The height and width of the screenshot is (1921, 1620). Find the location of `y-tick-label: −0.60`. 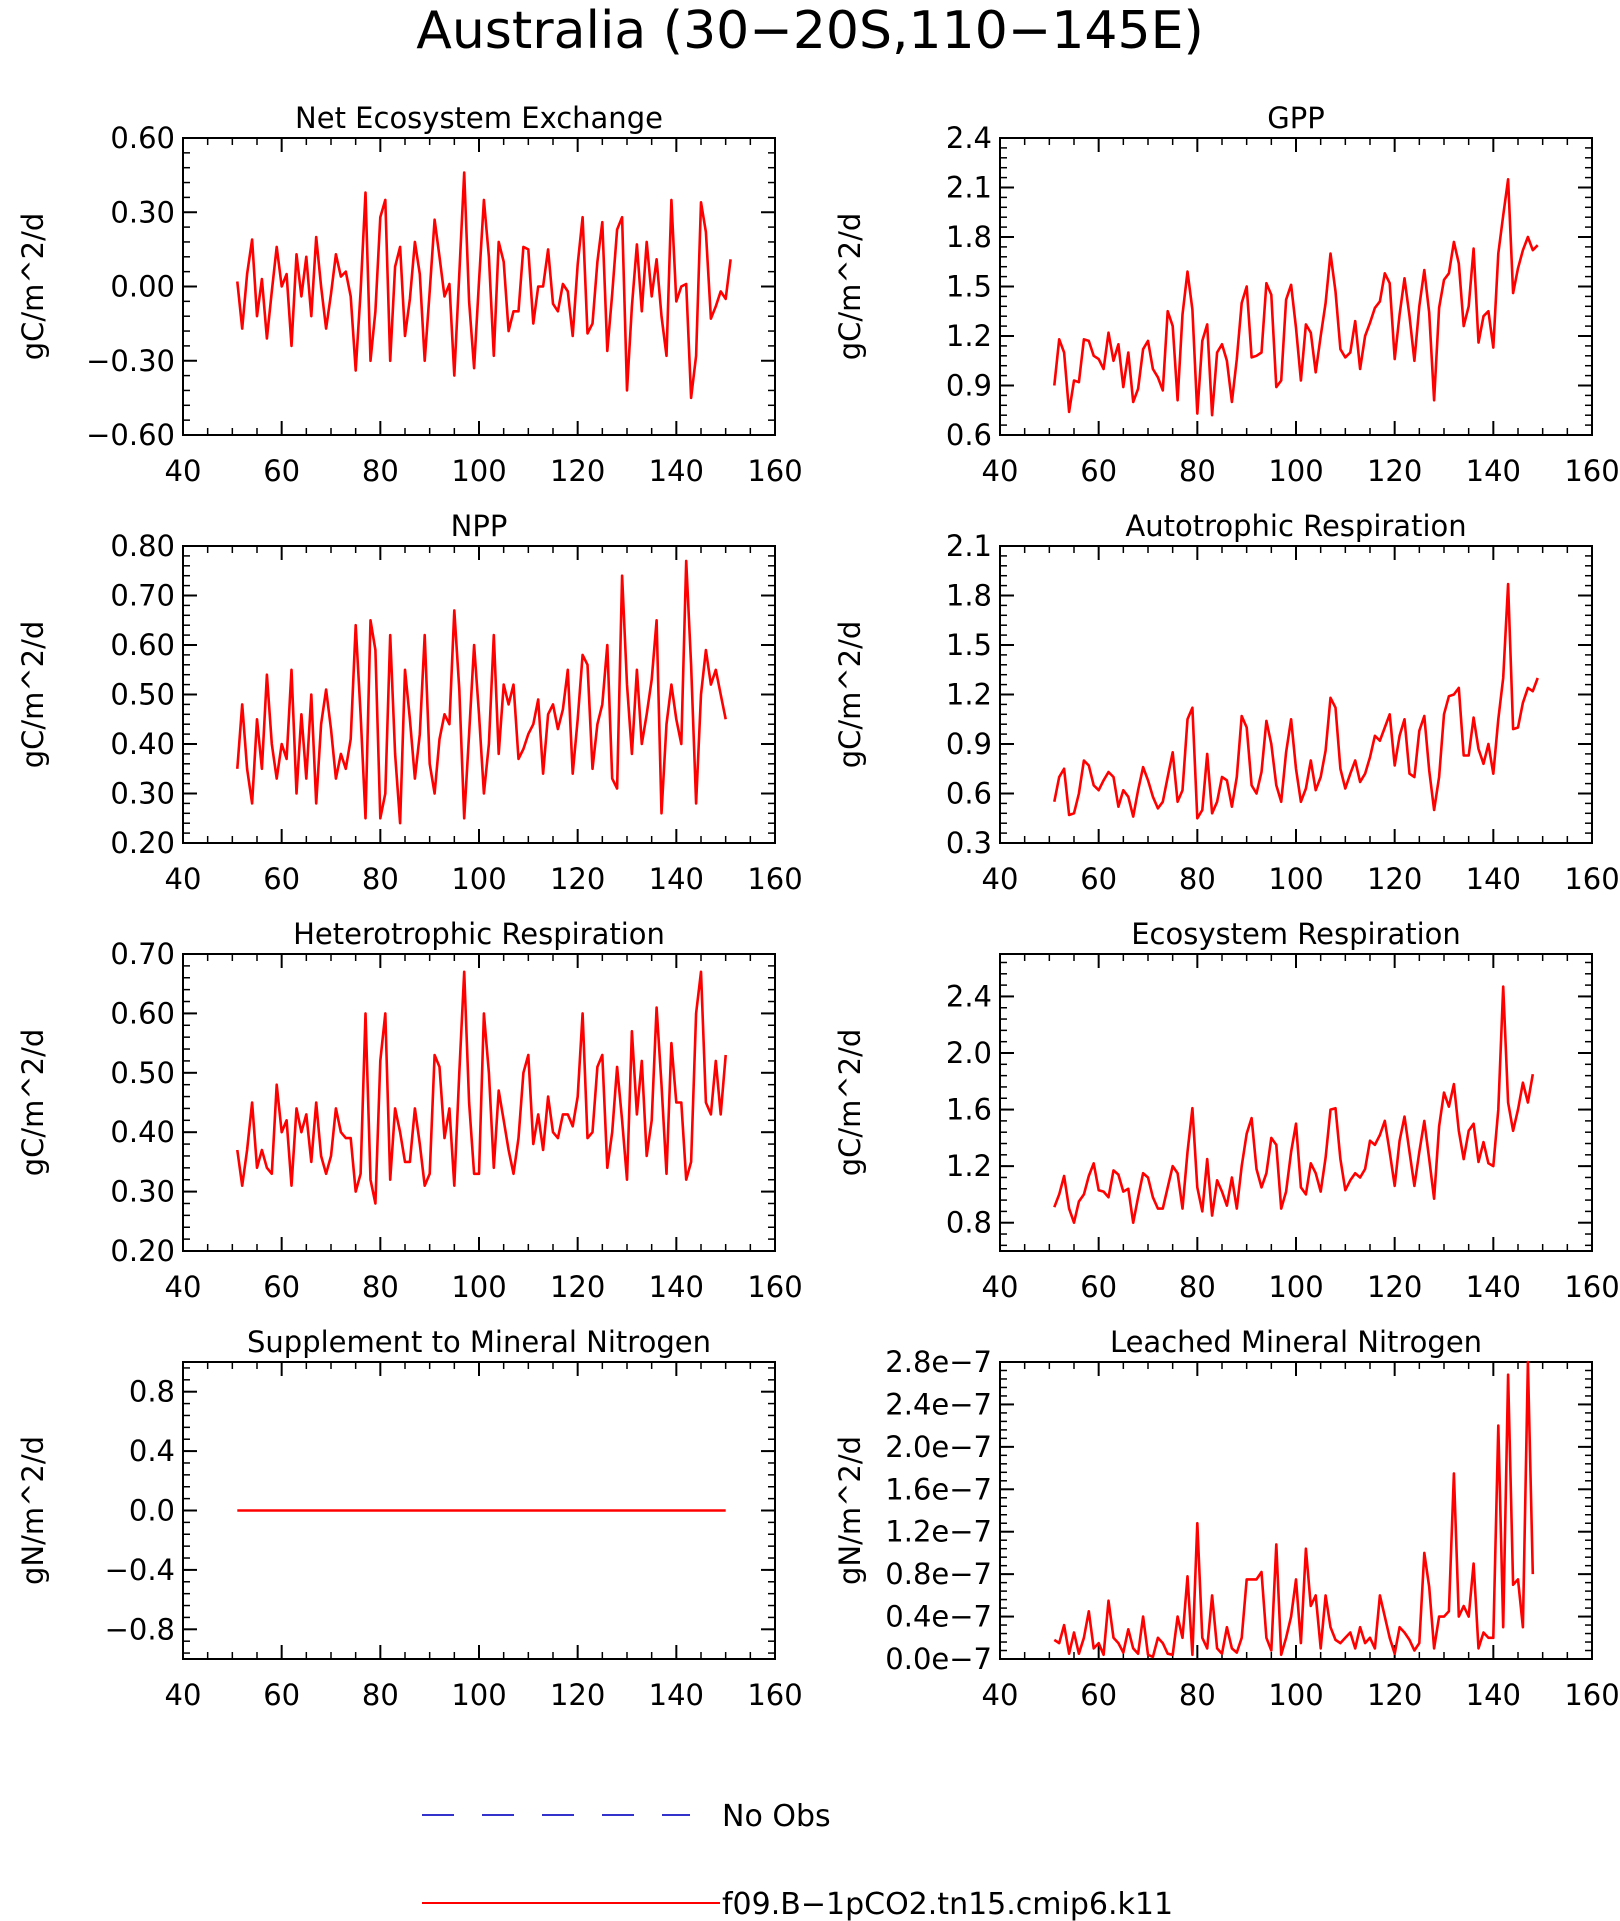

y-tick-label: −0.60 is located at coordinates (130, 435).